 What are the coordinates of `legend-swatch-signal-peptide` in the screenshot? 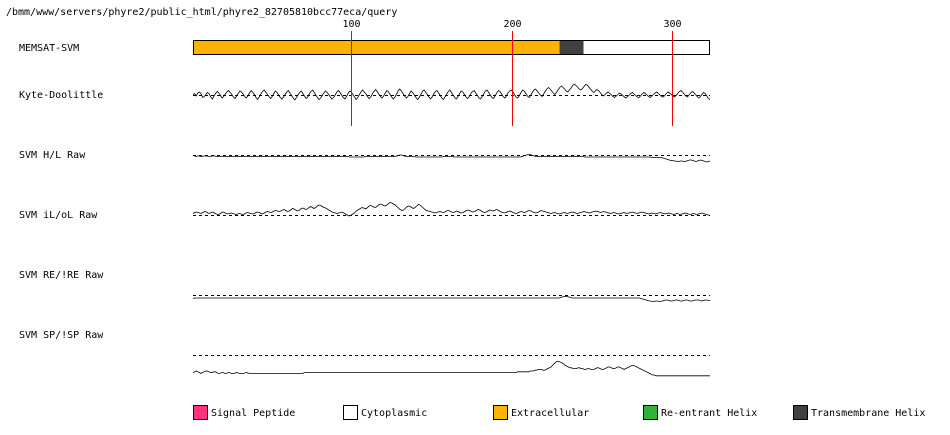 It's located at (200, 412).